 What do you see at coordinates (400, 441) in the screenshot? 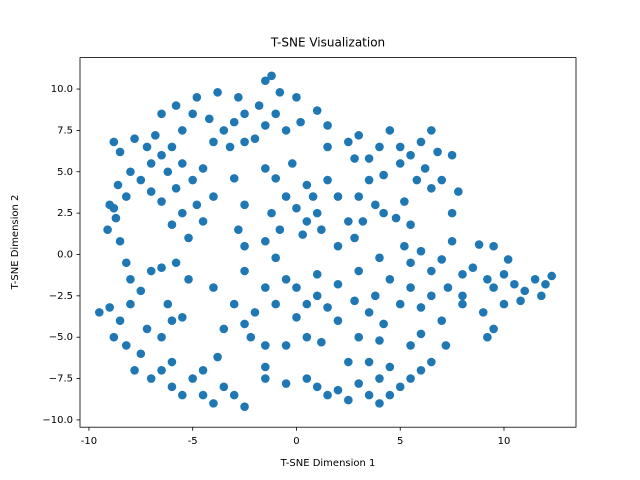
I see `x-tick-label: 5` at bounding box center [400, 441].